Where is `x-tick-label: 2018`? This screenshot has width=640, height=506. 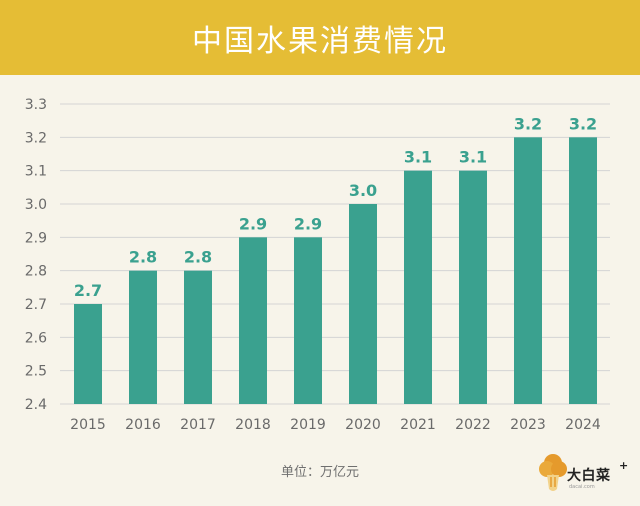
x-tick-label: 2018 is located at coordinates (253, 425).